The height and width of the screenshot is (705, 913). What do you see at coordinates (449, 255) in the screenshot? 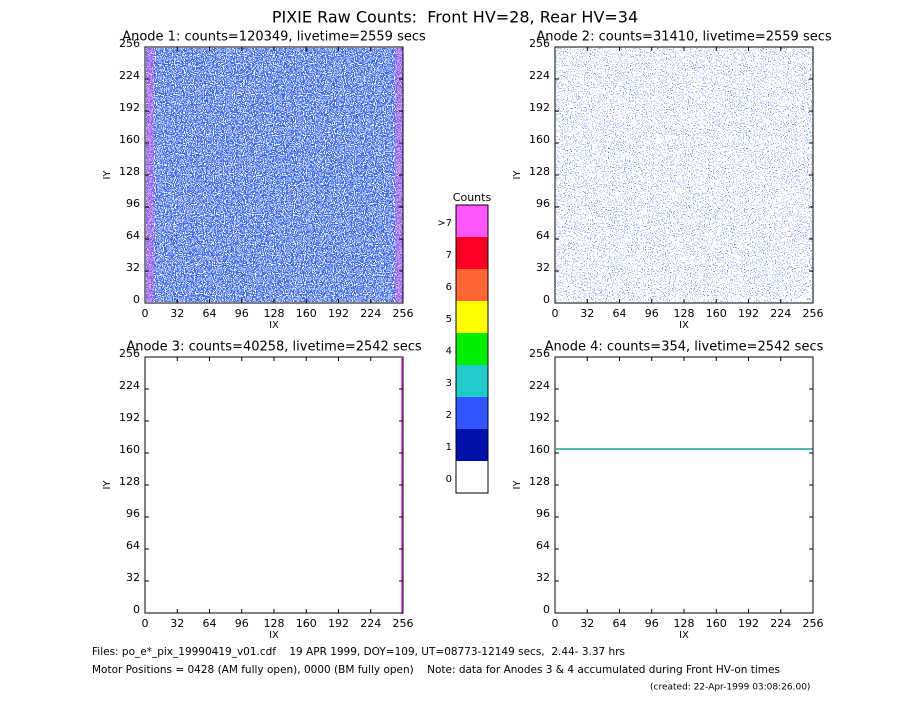
I see `colorbar-label: 7` at bounding box center [449, 255].